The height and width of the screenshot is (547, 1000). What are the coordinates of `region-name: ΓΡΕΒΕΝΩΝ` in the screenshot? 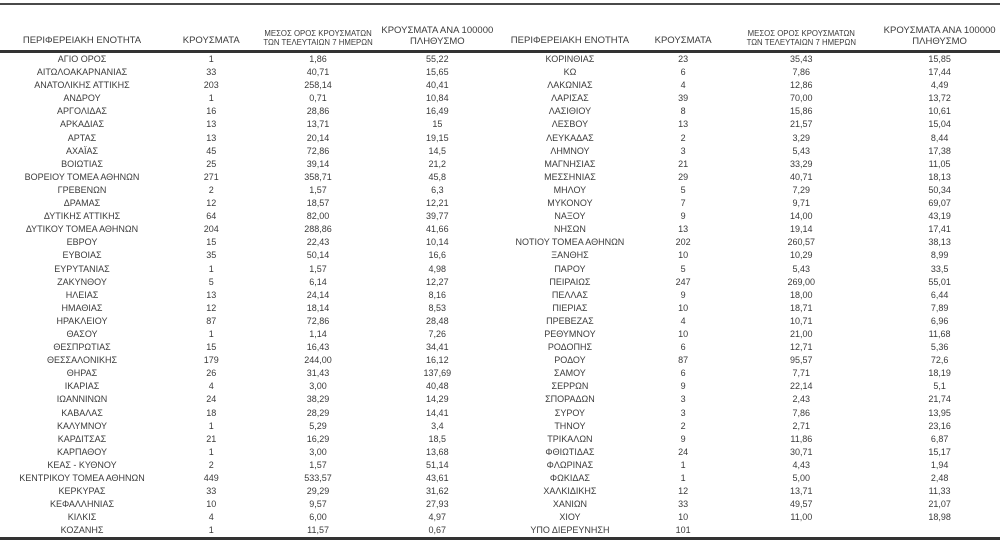 It's located at (82, 189).